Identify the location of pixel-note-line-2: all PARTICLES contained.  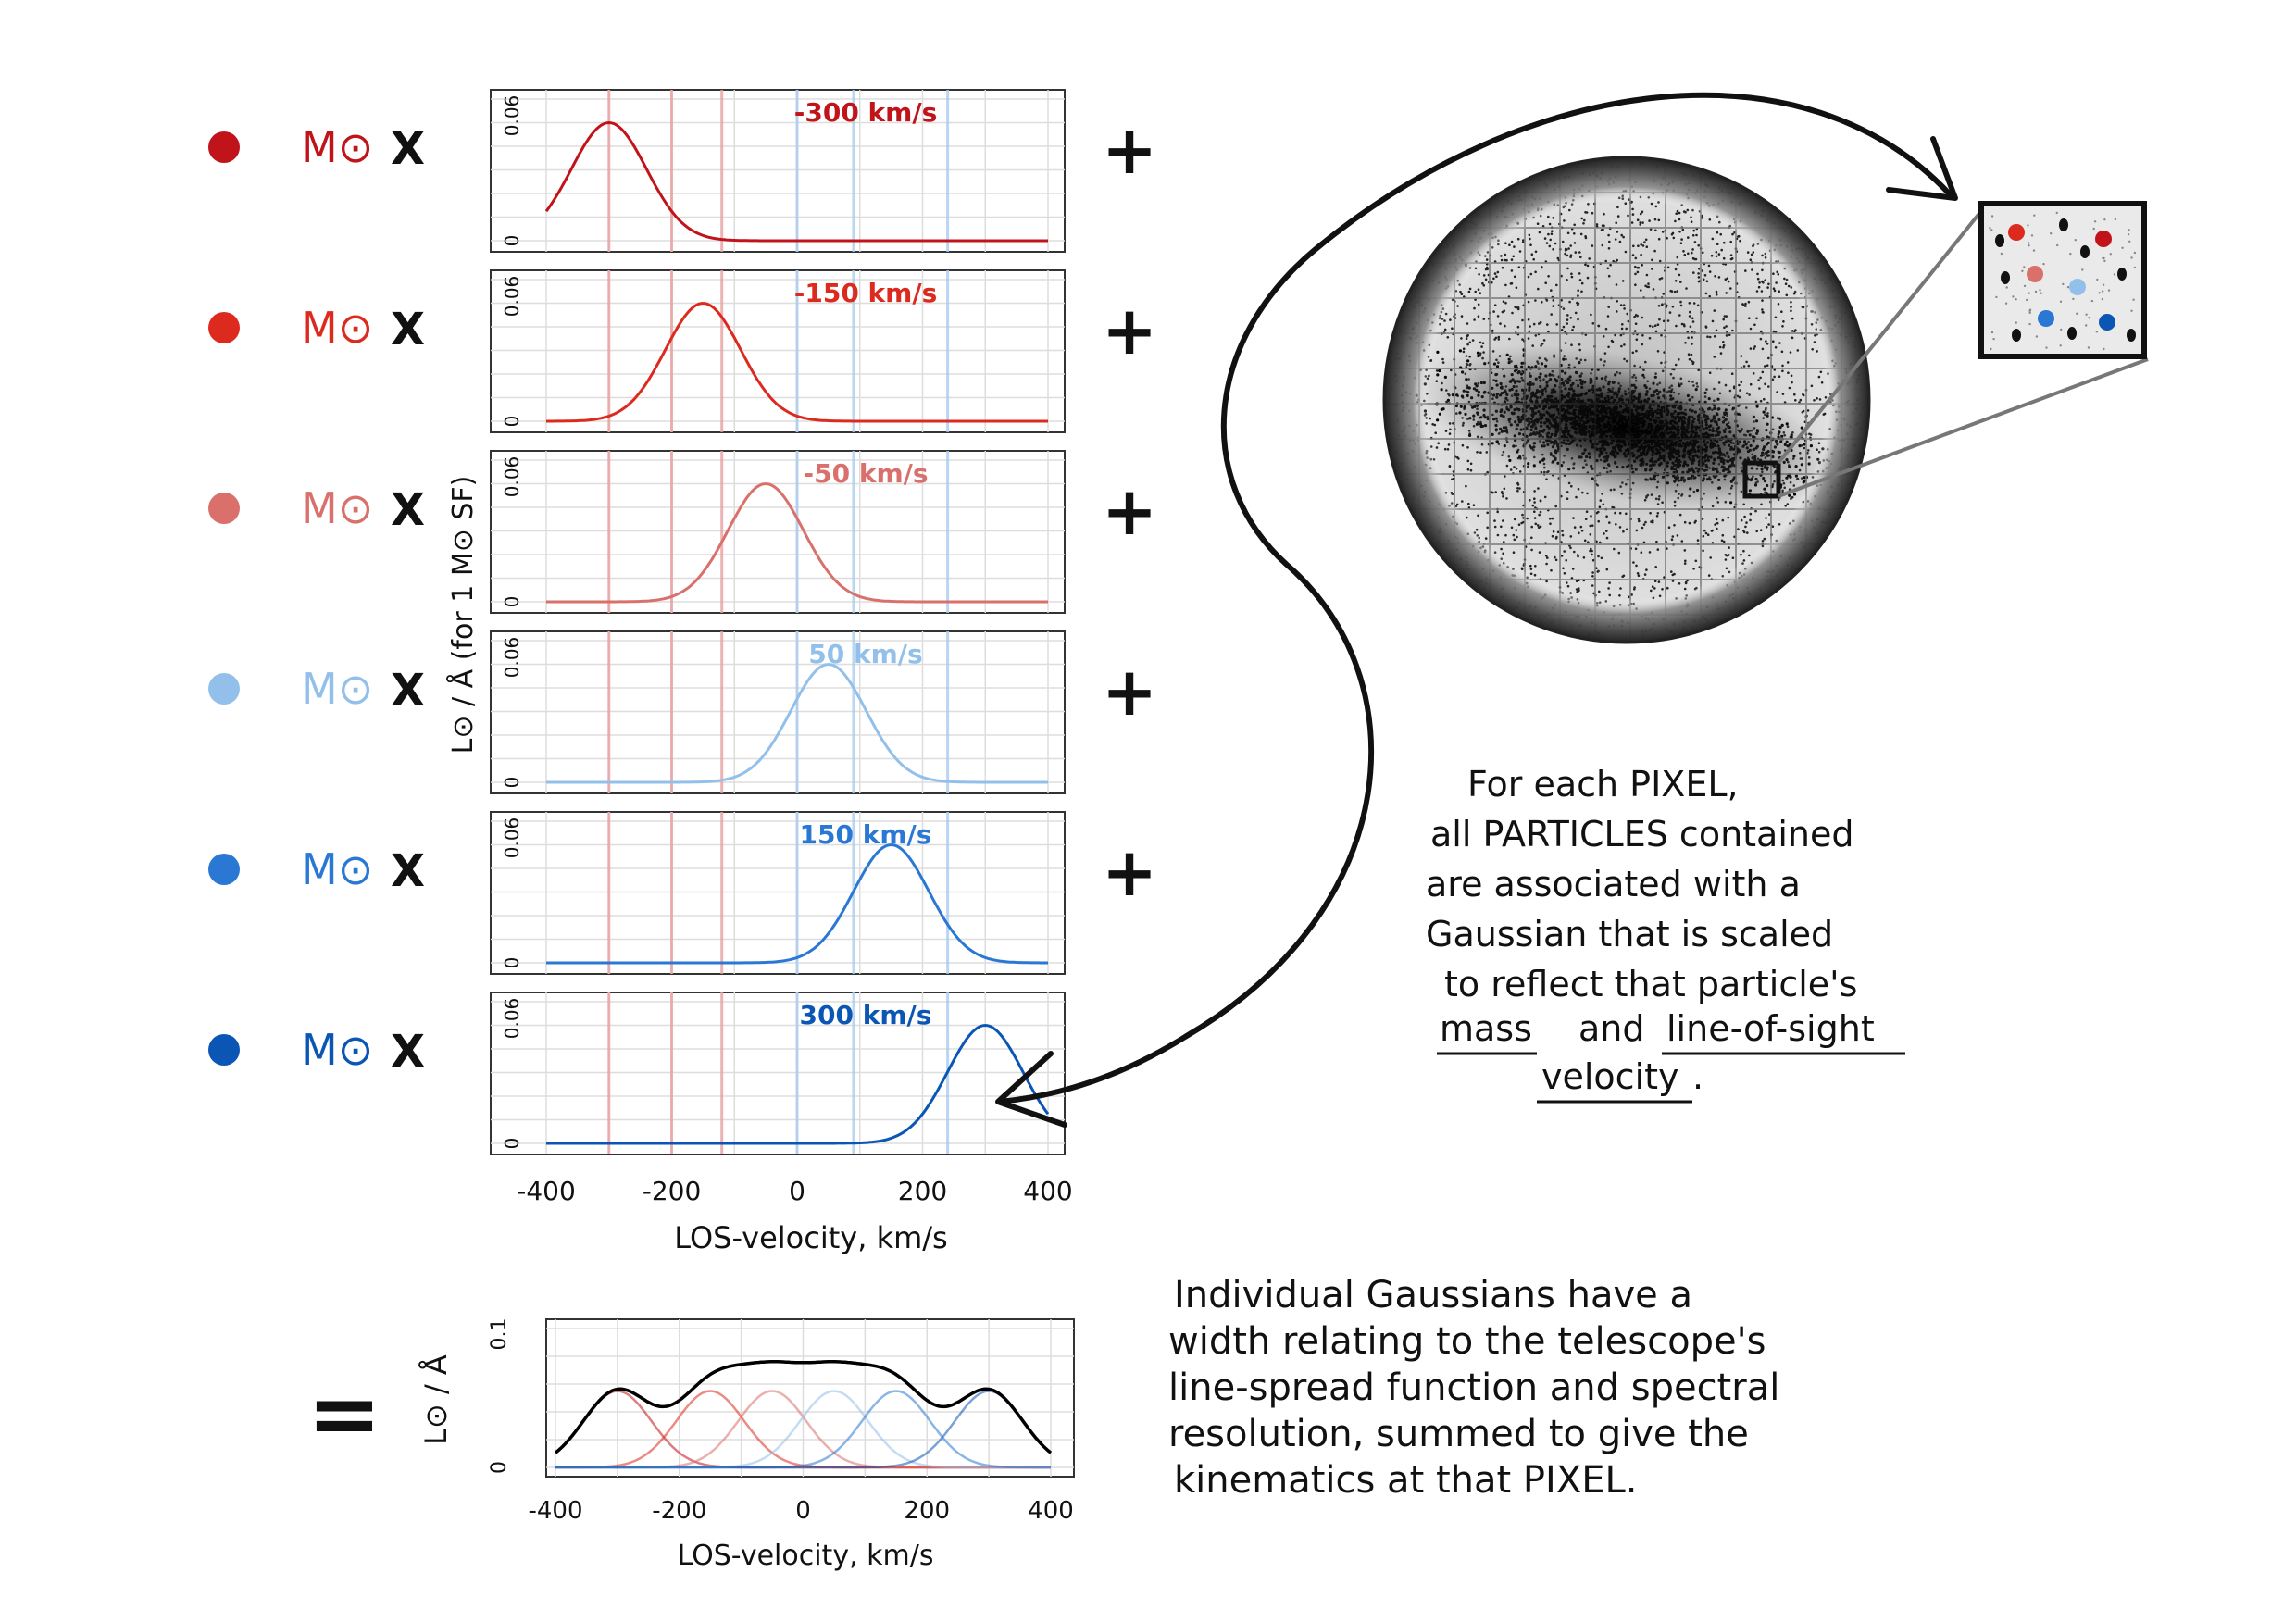
(1641, 834).